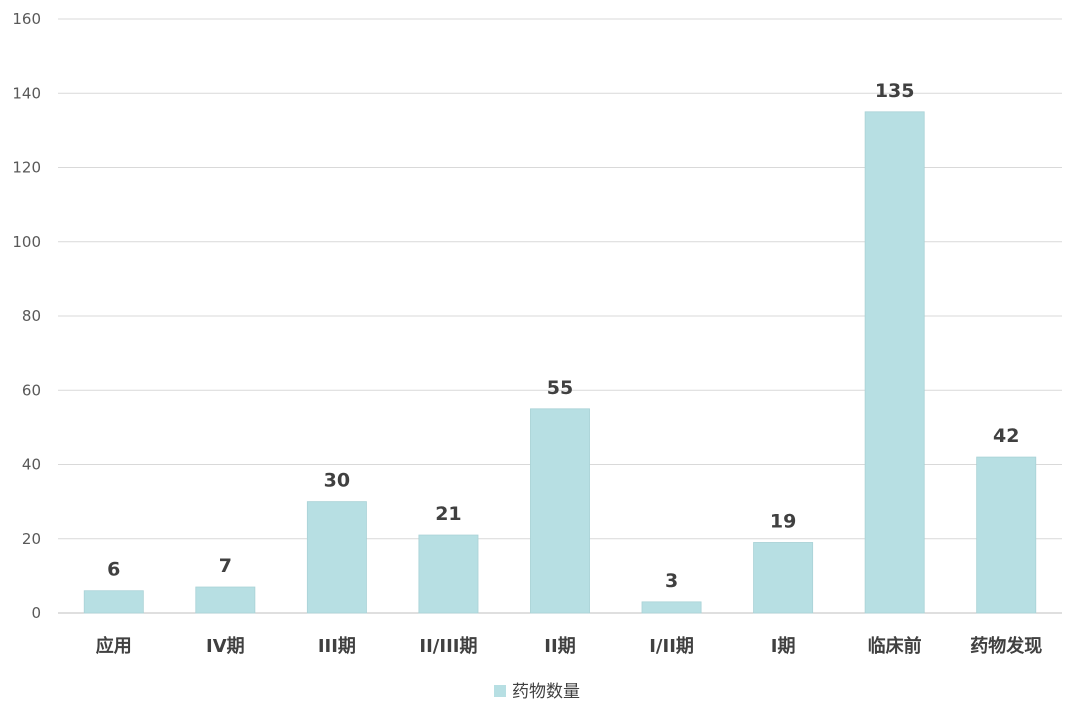 Image resolution: width=1080 pixels, height=720 pixels. What do you see at coordinates (26, 168) in the screenshot?
I see `y-tick-label: 120` at bounding box center [26, 168].